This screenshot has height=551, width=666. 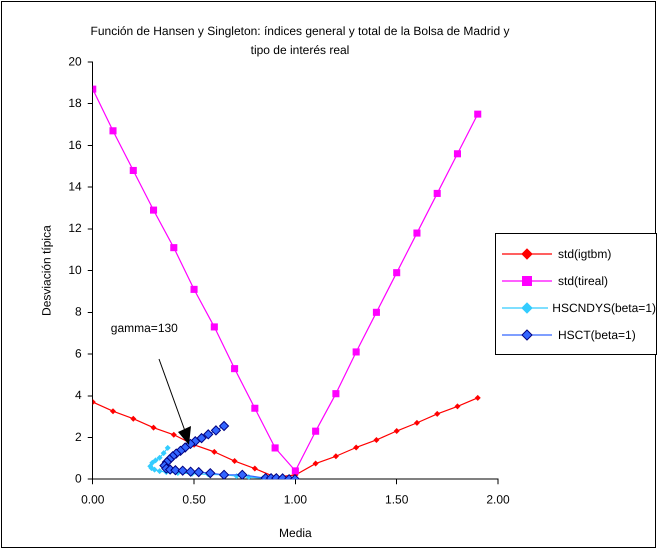 What do you see at coordinates (75, 145) in the screenshot?
I see `y-tick-label: 16` at bounding box center [75, 145].